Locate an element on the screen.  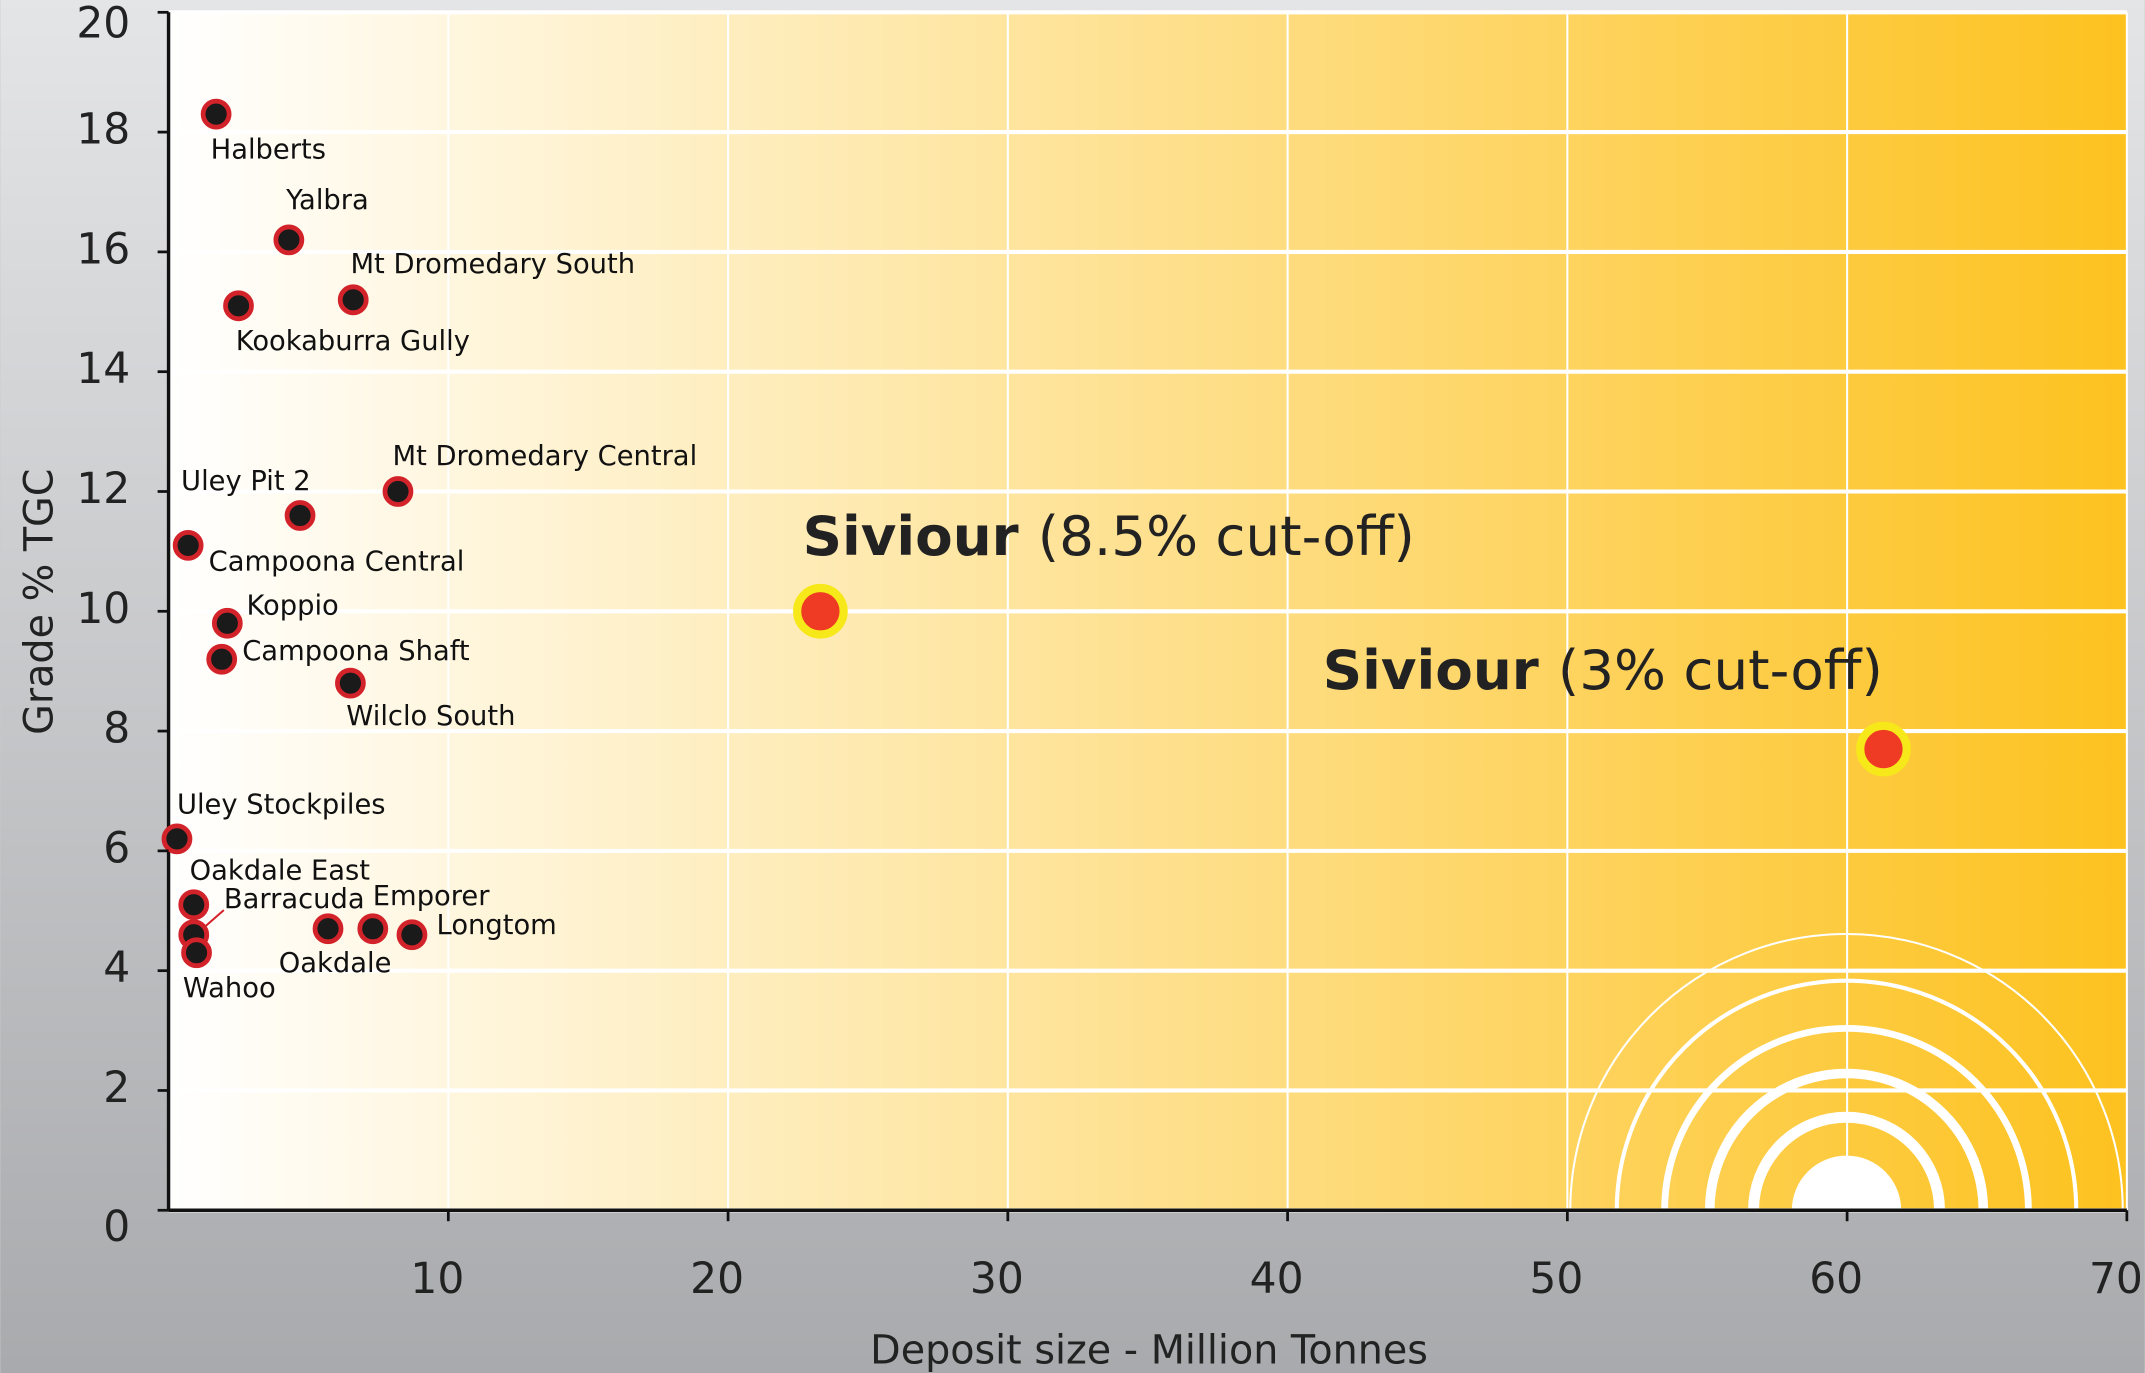
y-tick-label: 12 is located at coordinates (103, 488).